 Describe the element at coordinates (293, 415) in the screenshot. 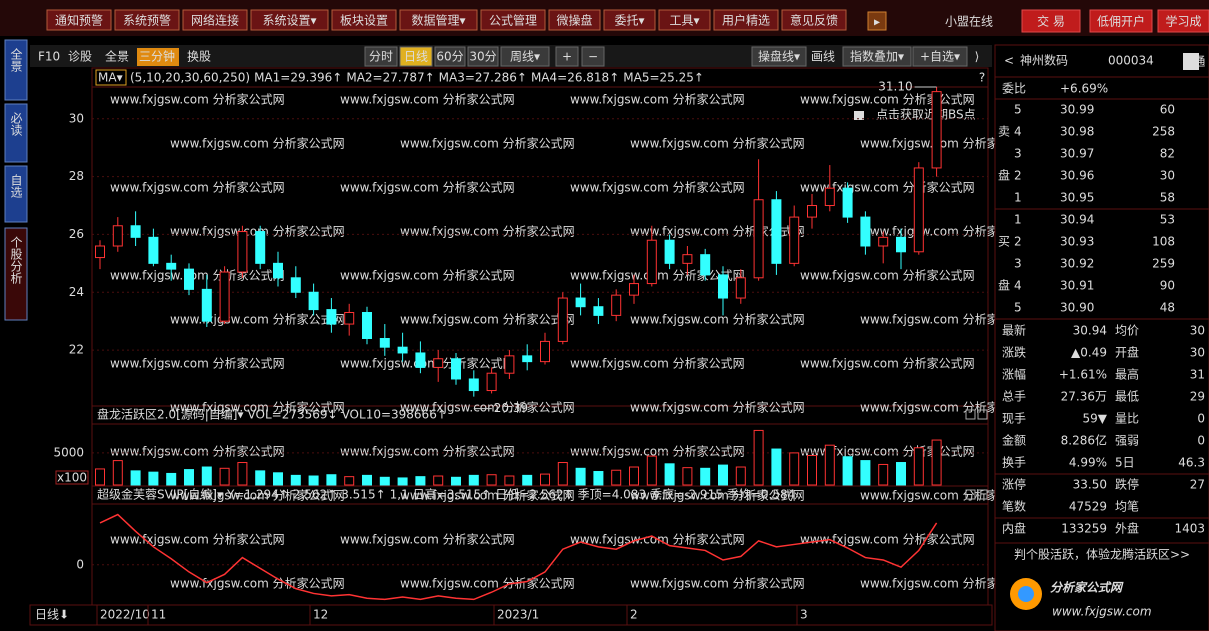

I see `indicator-value: VOL=273569↓` at that location.